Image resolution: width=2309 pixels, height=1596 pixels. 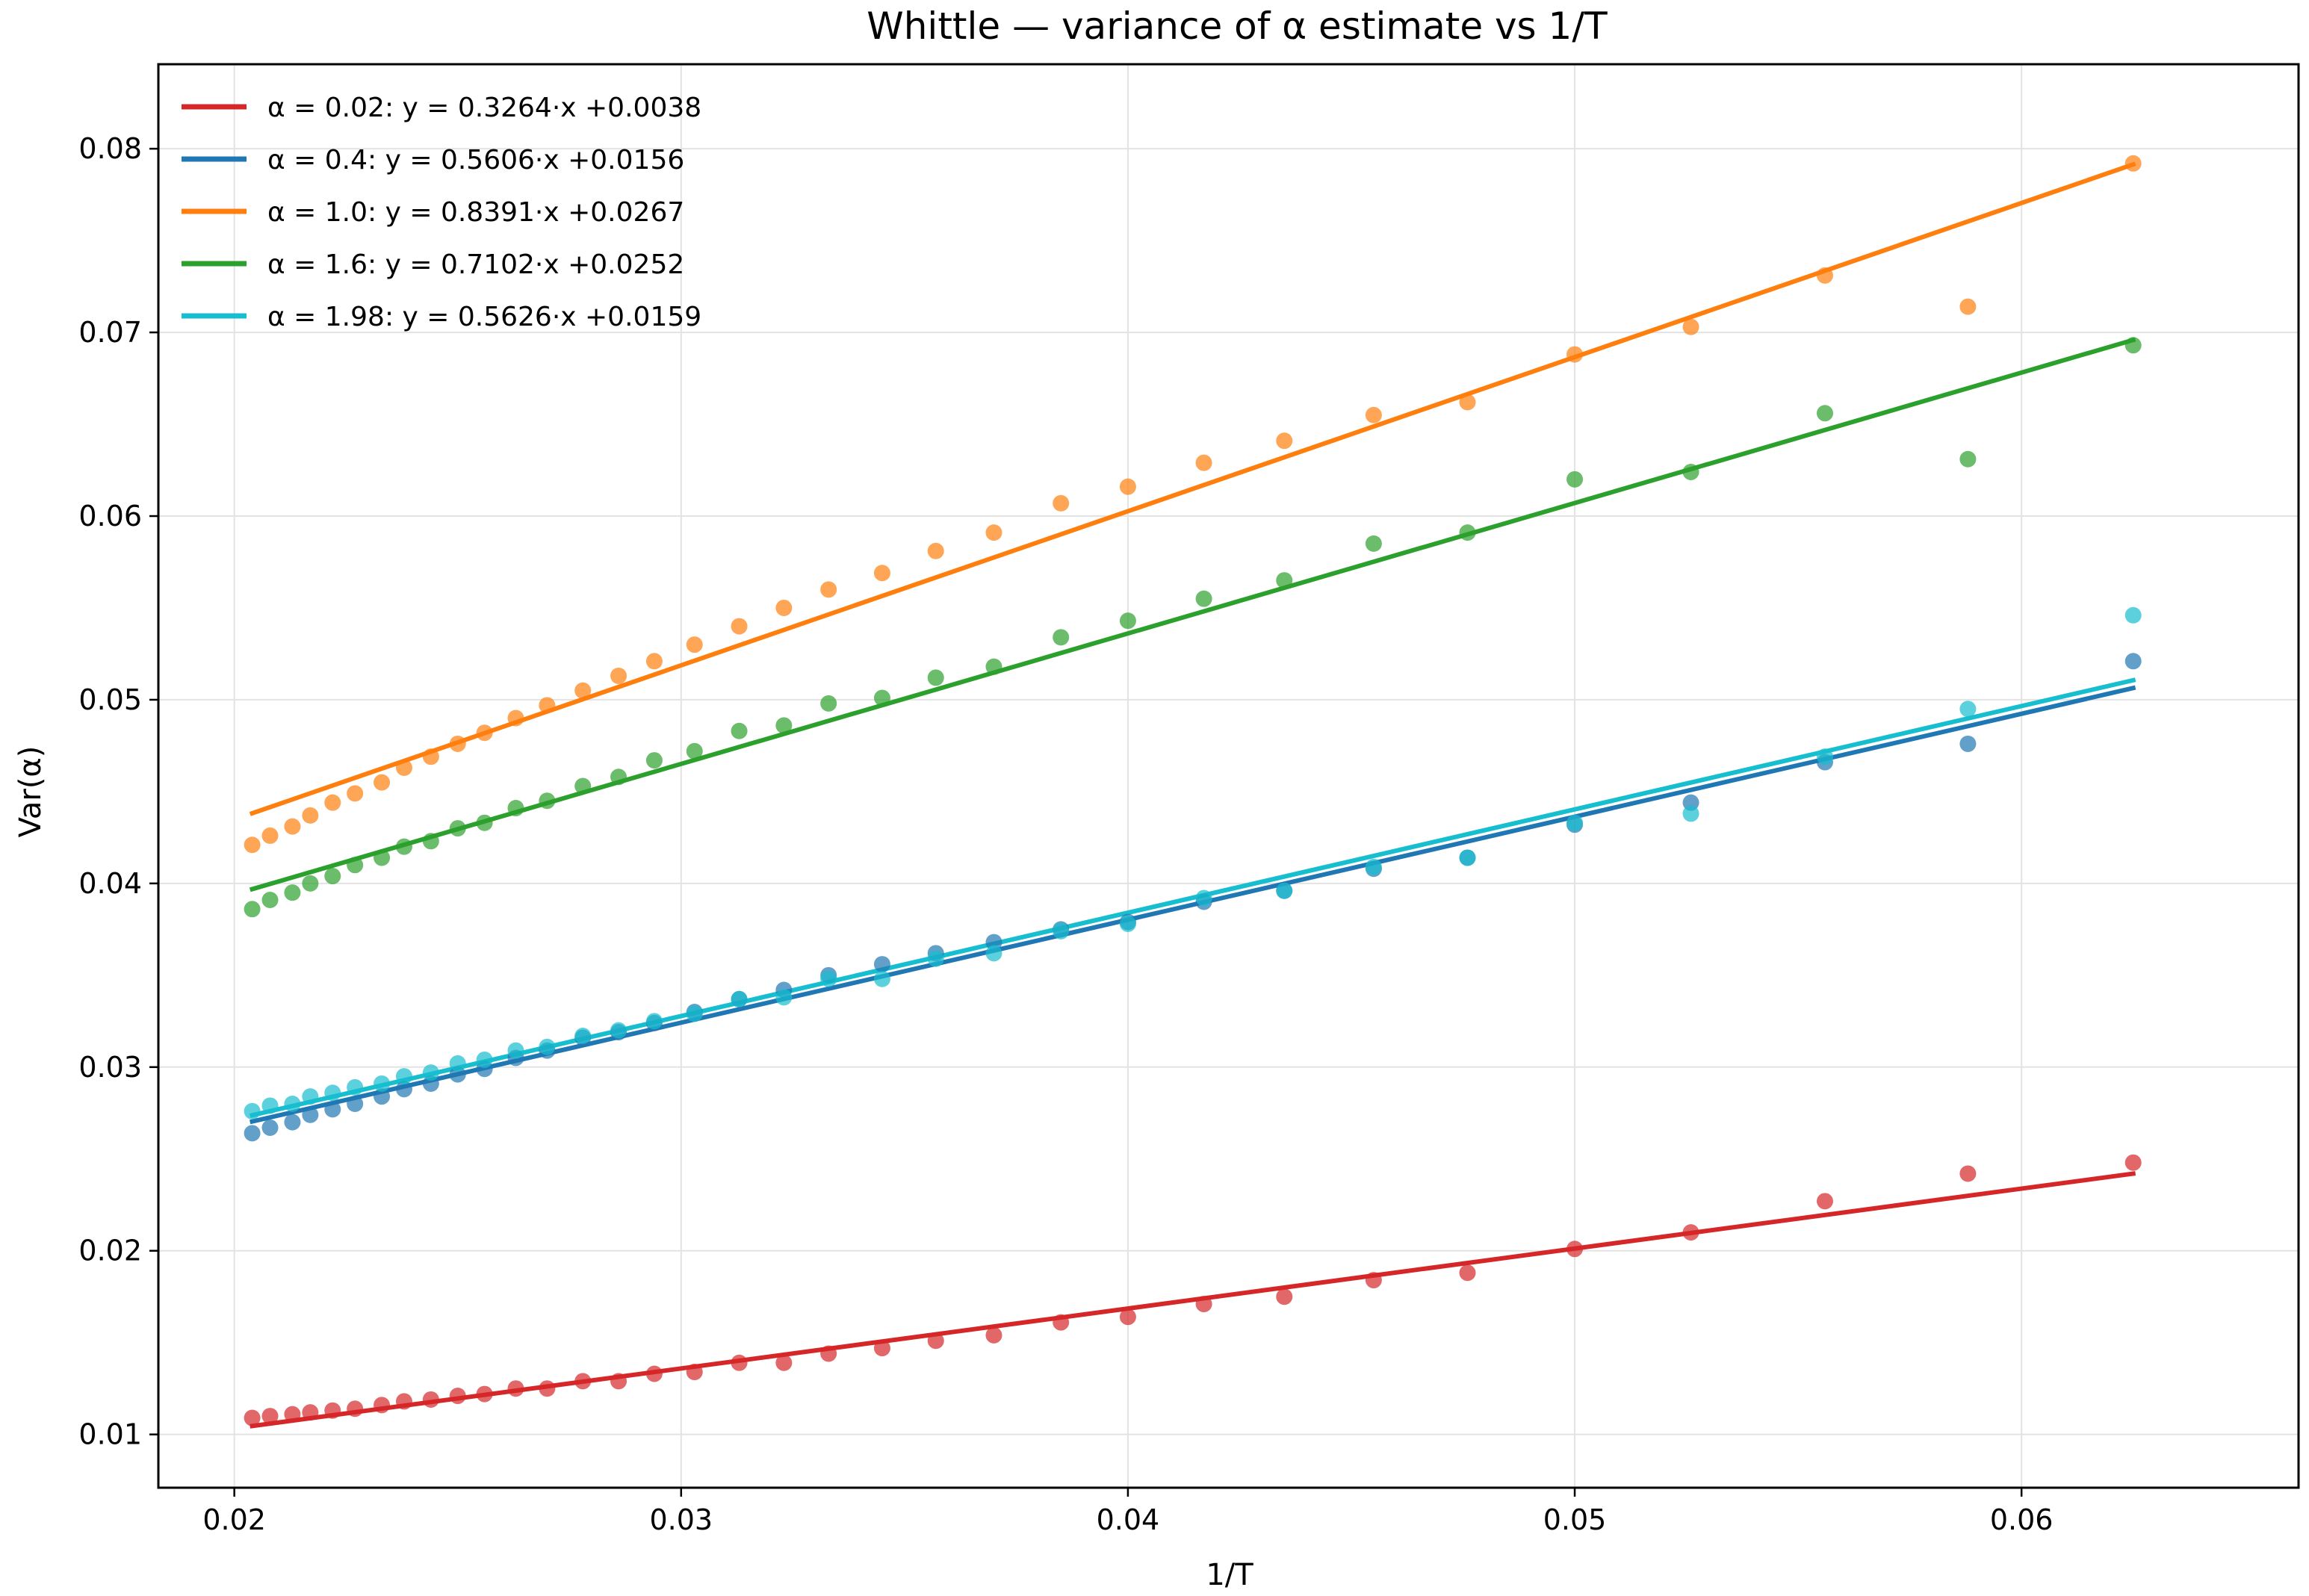 What do you see at coordinates (110, 516) in the screenshot?
I see `y-tick-label: 0.06` at bounding box center [110, 516].